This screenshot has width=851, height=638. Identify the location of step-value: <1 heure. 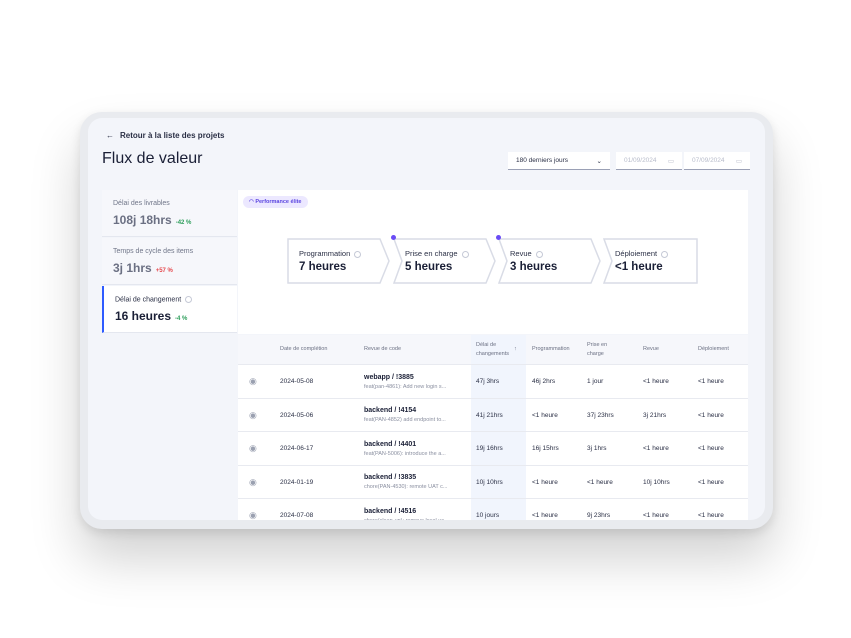
(639, 267).